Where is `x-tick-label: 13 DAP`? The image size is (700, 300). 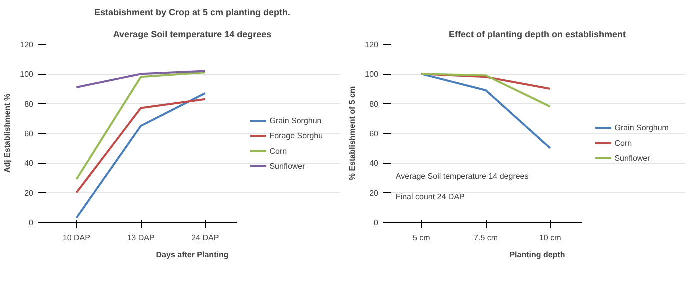
x-tick-label: 13 DAP is located at coordinates (141, 238).